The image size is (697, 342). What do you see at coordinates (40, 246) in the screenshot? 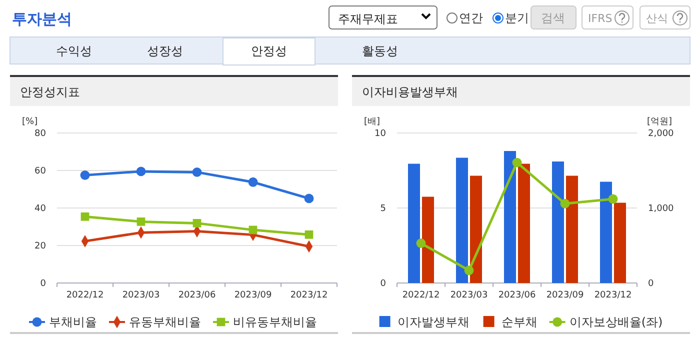
I see `y-tick-label: 20` at bounding box center [40, 246].